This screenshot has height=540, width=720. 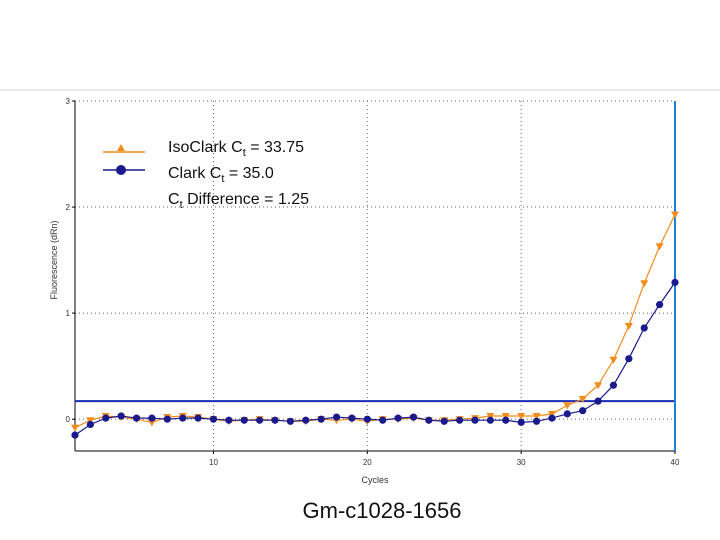 What do you see at coordinates (68, 207) in the screenshot?
I see `y-tick-label: 2` at bounding box center [68, 207].